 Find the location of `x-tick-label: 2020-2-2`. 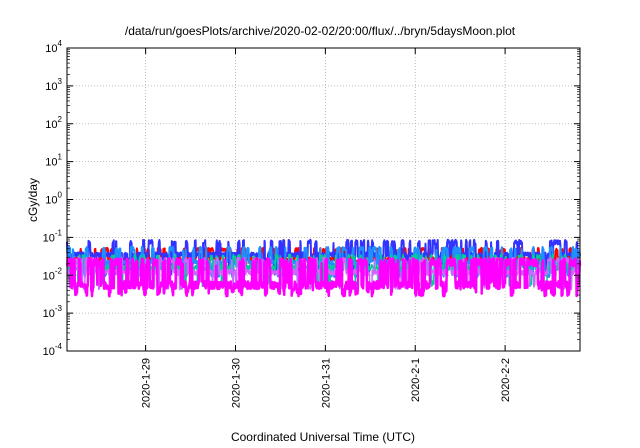

x-tick-label: 2020-2-2 is located at coordinates (506, 380).